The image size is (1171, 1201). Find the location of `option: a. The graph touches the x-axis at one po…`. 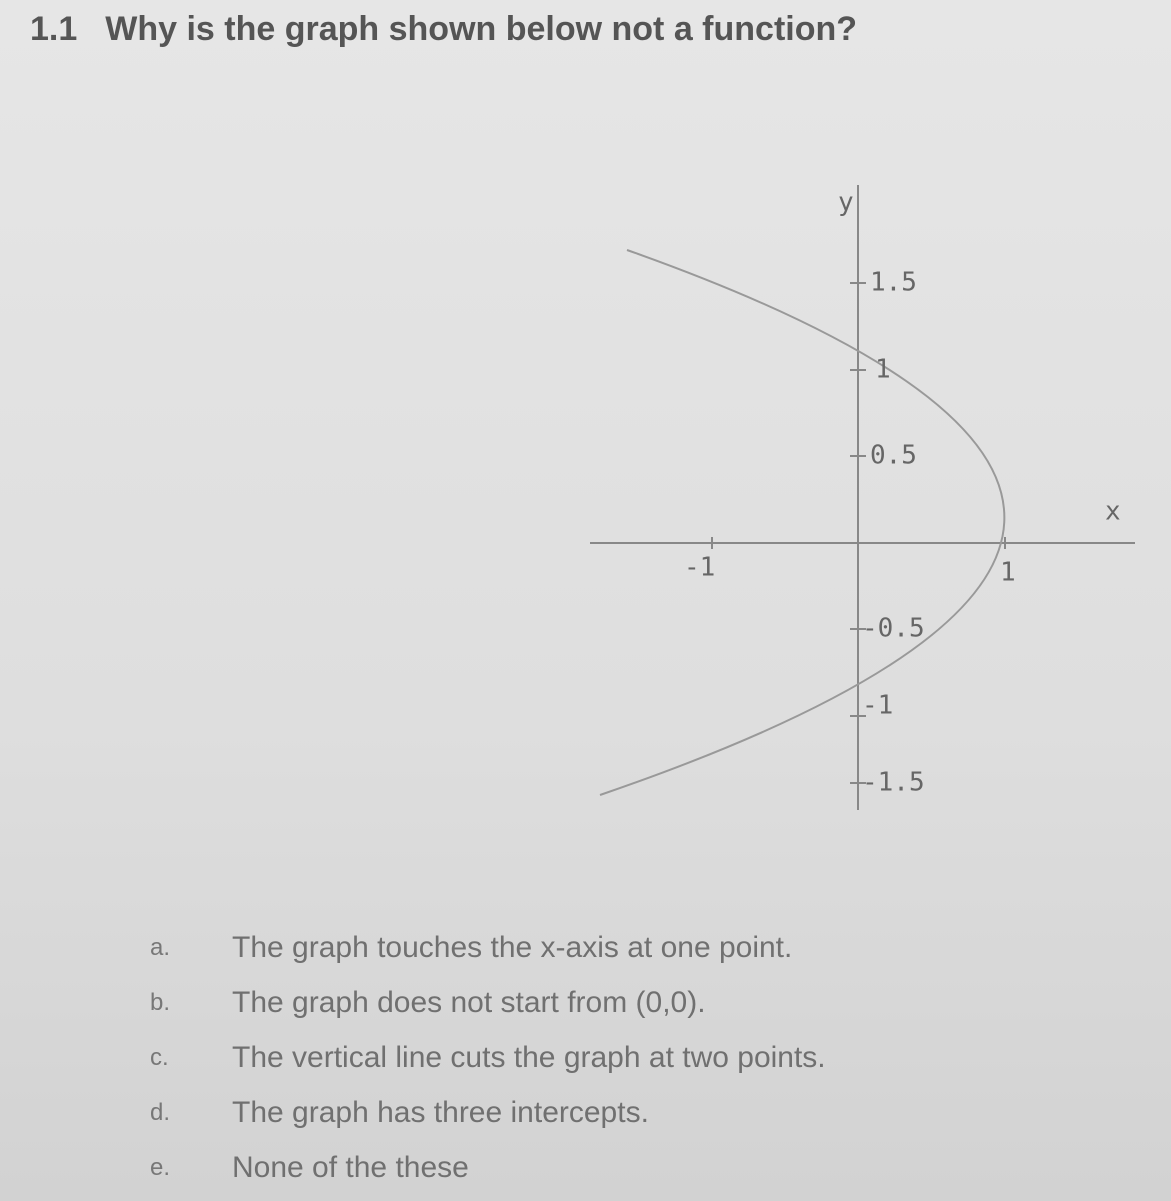

option: a. The graph touches the x-axis at one po… is located at coordinates (488, 947).